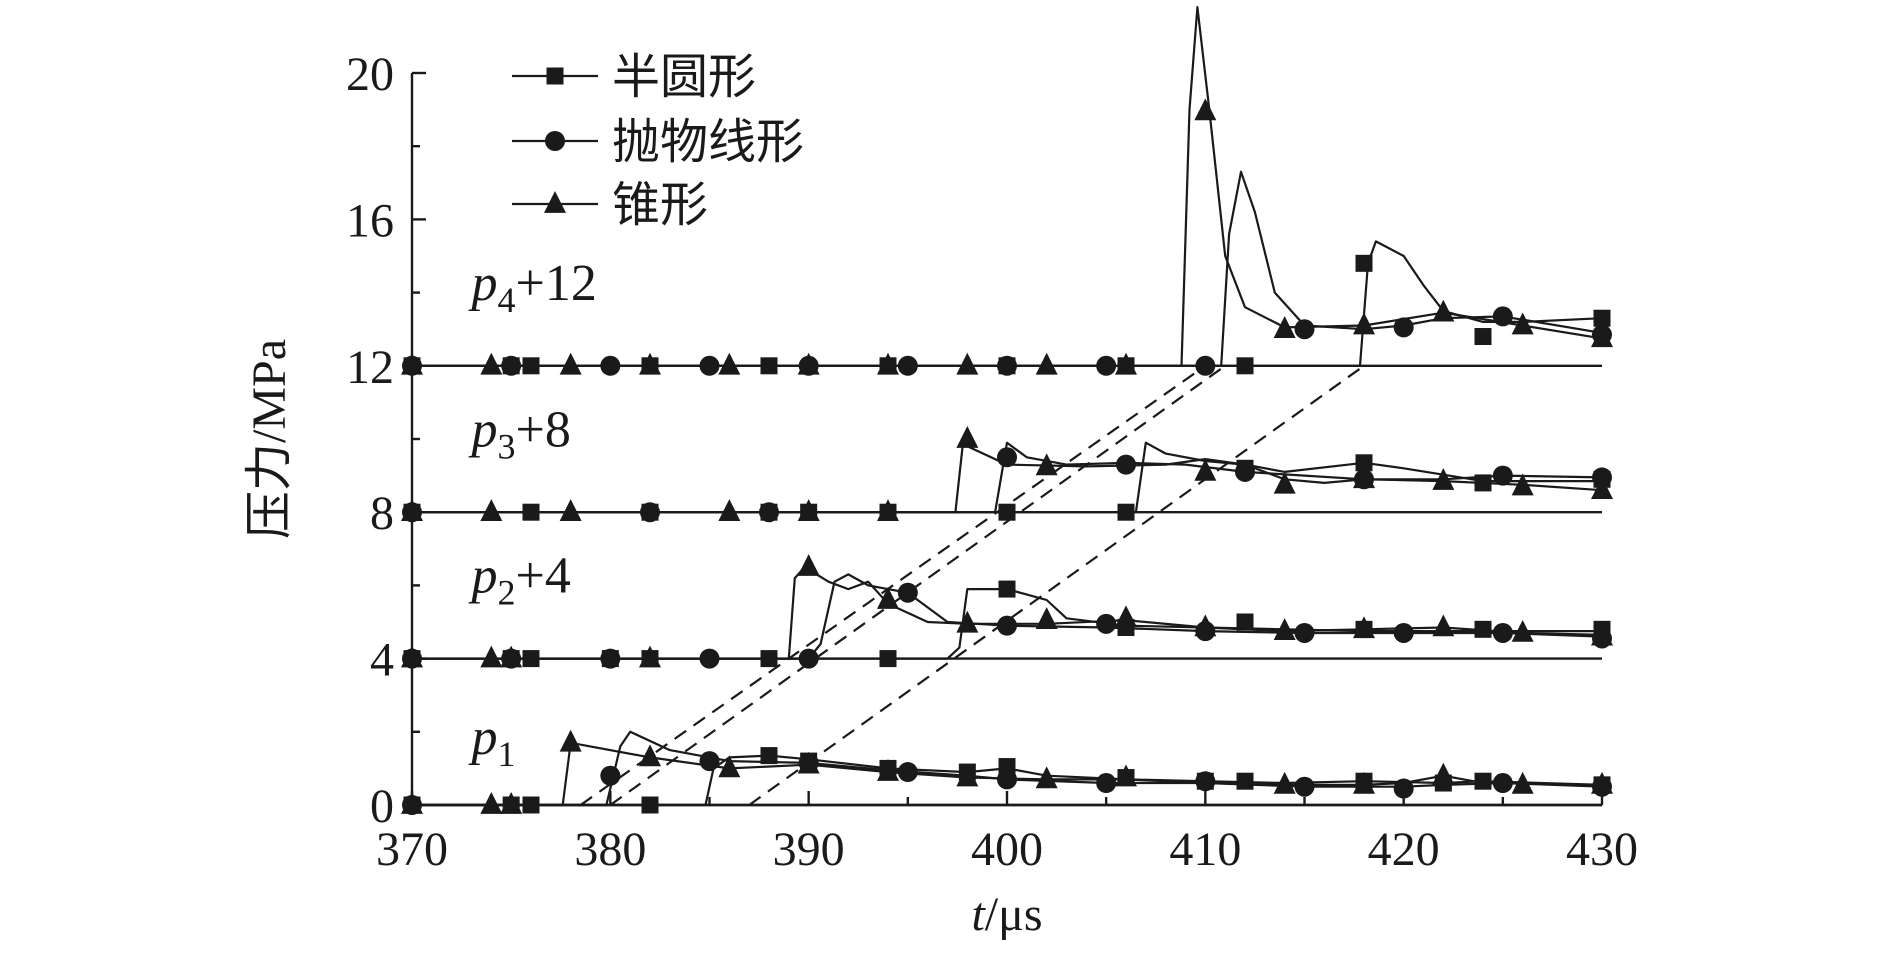 This screenshot has height=964, width=1890. I want to click on curve-label-subscript: 4, so click(507, 300).